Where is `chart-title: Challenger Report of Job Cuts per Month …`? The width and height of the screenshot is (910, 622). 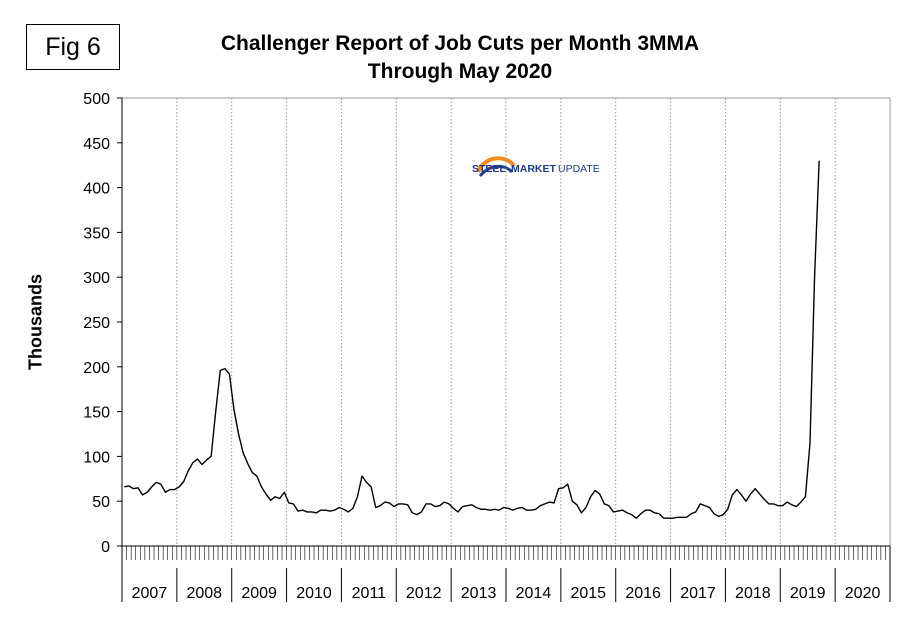 chart-title: Challenger Report of Job Cuts per Month … is located at coordinates (460, 58).